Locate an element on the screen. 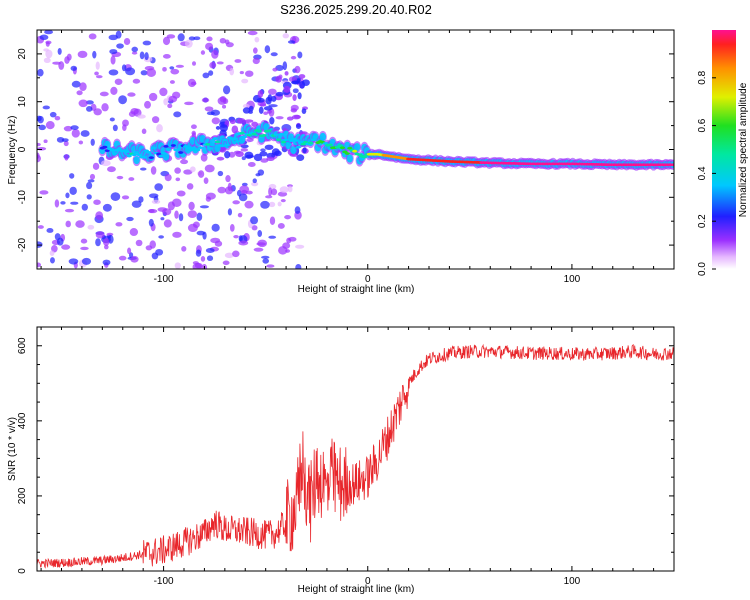 The width and height of the screenshot is (750, 600). y-tick-label: 0 is located at coordinates (22, 149).